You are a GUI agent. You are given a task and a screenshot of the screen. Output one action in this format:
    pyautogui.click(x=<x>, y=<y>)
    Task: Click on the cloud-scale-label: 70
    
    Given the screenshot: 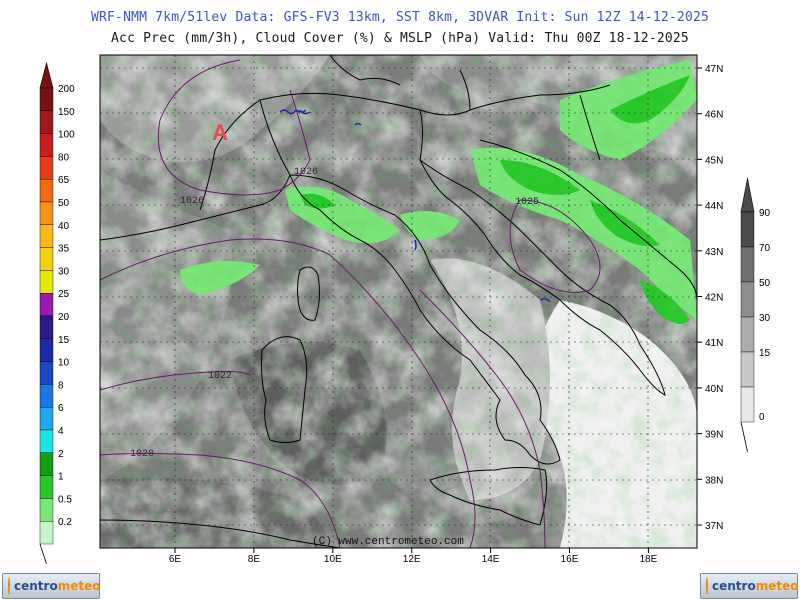 What is the action you would take?
    pyautogui.click(x=765, y=248)
    